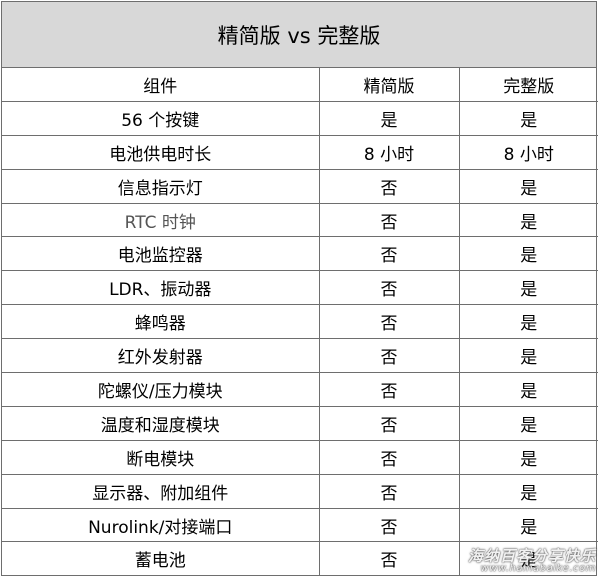  I want to click on table-row: 56 个按键 是 是, so click(300, 118).